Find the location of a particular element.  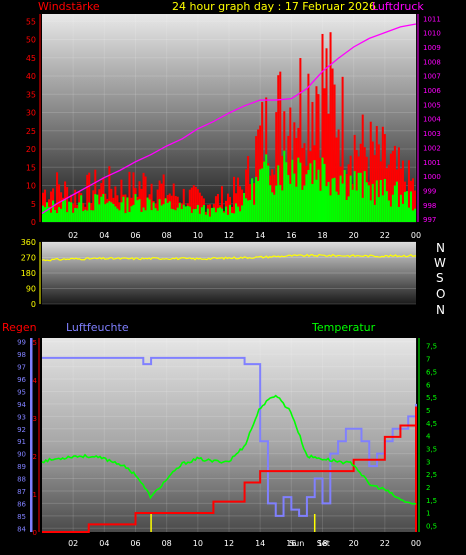

rain-tick-label: 4 is located at coordinates (35, 381).